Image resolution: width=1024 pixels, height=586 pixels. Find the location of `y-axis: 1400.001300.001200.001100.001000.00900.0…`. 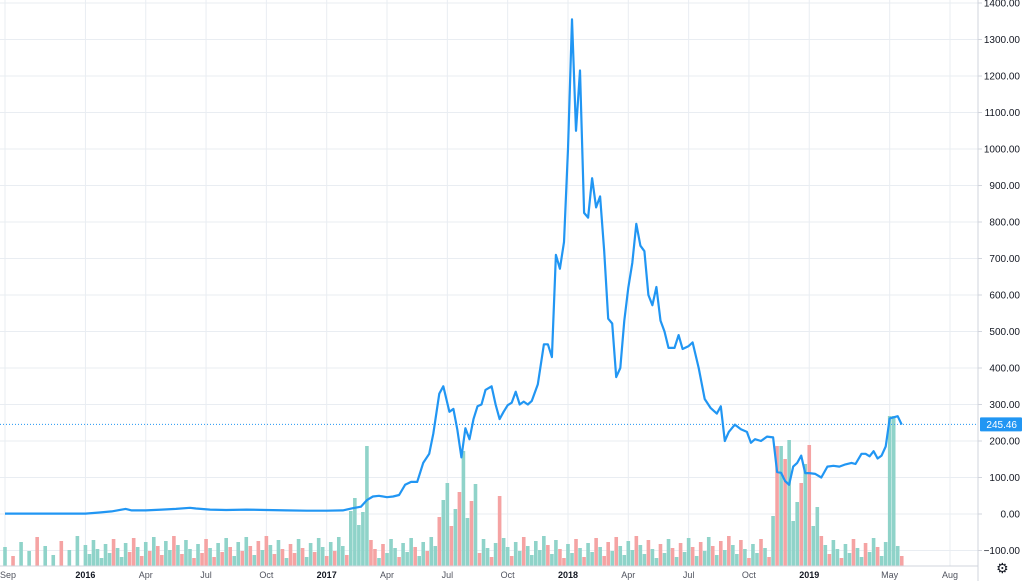

y-axis: 1400.001300.001200.001100.001000.00900.0… is located at coordinates (999, 290).